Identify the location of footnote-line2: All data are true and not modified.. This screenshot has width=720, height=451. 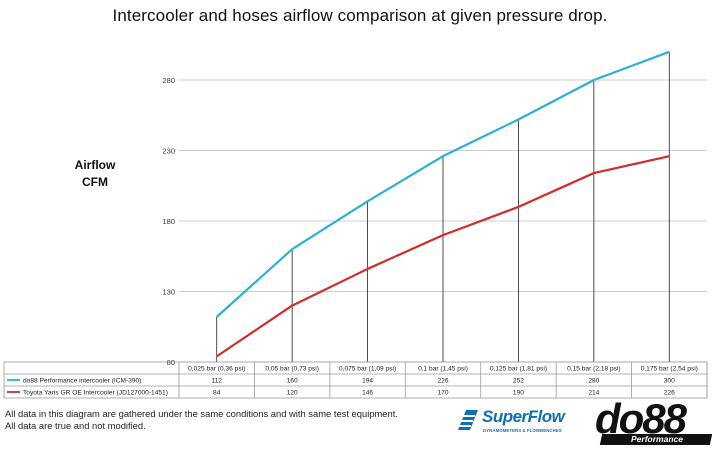
(75, 425).